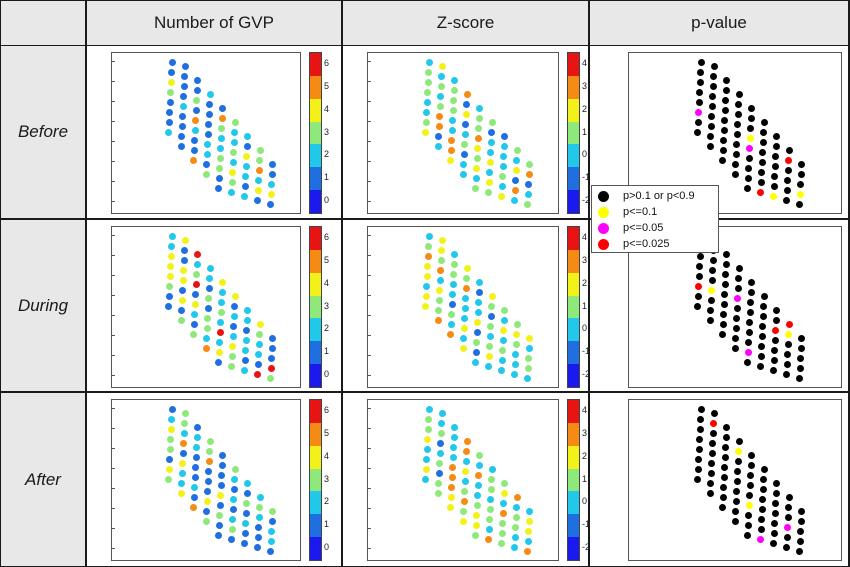 The width and height of the screenshot is (850, 567). I want to click on colorbar-tick-label: -2, so click(586, 547).